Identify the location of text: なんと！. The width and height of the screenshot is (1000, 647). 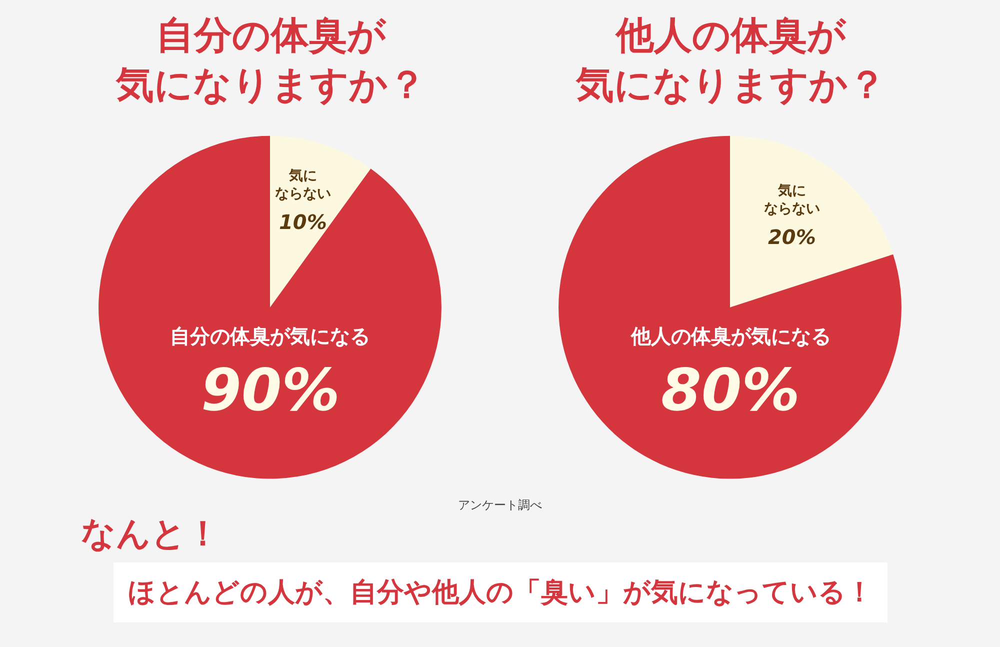
(150, 534).